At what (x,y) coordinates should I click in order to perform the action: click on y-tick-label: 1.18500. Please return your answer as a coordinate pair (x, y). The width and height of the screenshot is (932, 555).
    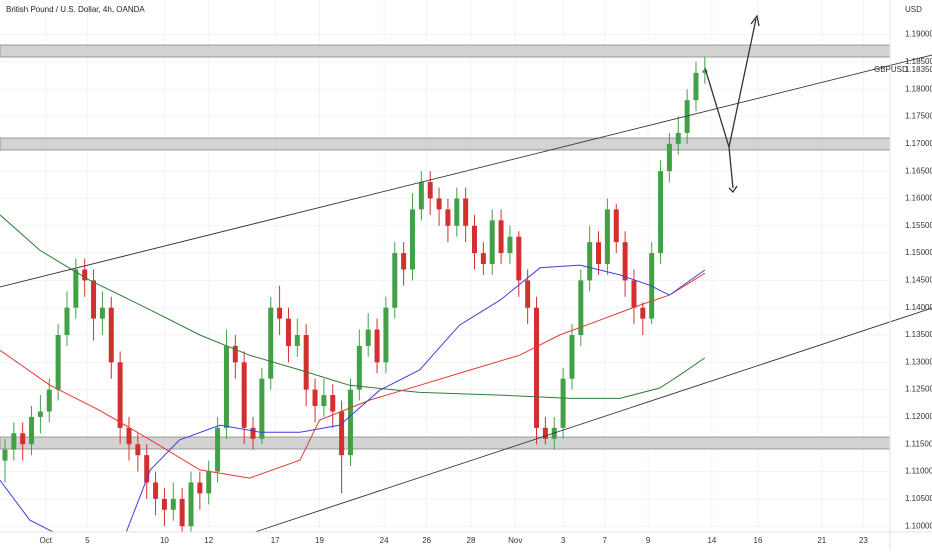
    Looking at the image, I should click on (918, 61).